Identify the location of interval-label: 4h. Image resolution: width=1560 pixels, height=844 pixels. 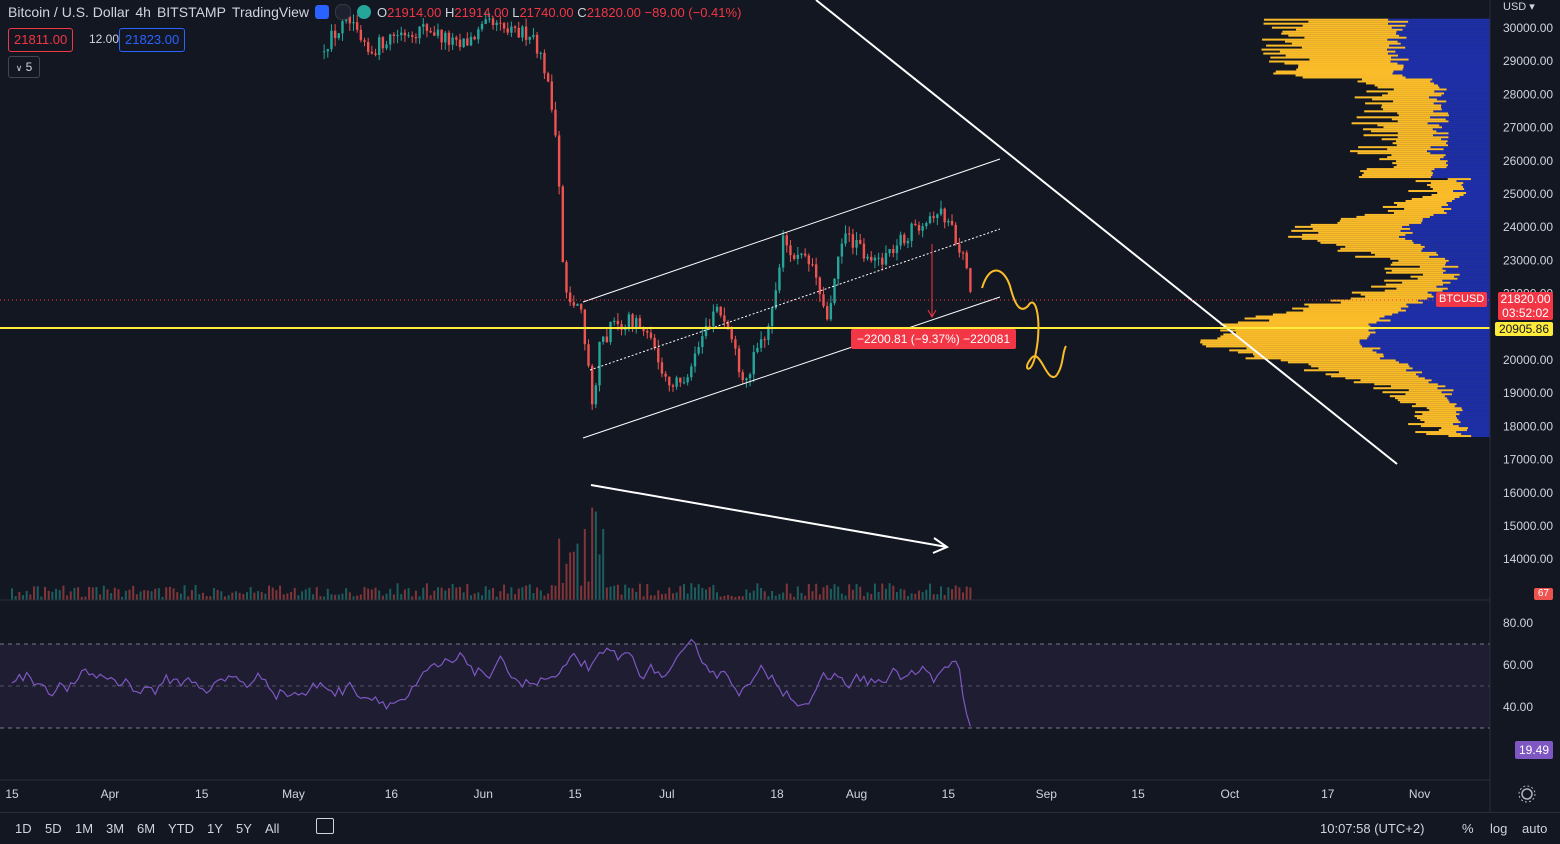
(143, 12).